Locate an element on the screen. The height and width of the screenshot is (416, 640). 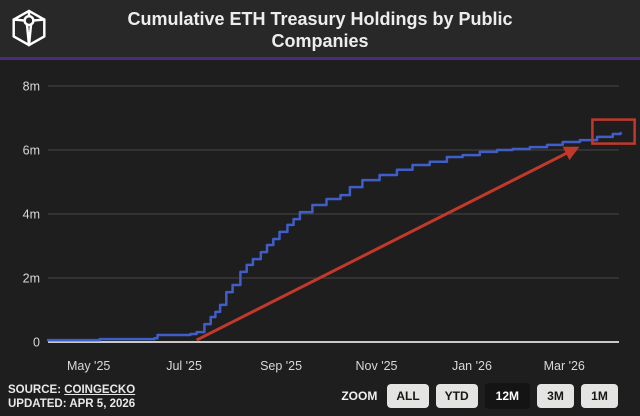
zoom-label: ZOOM is located at coordinates (359, 396).